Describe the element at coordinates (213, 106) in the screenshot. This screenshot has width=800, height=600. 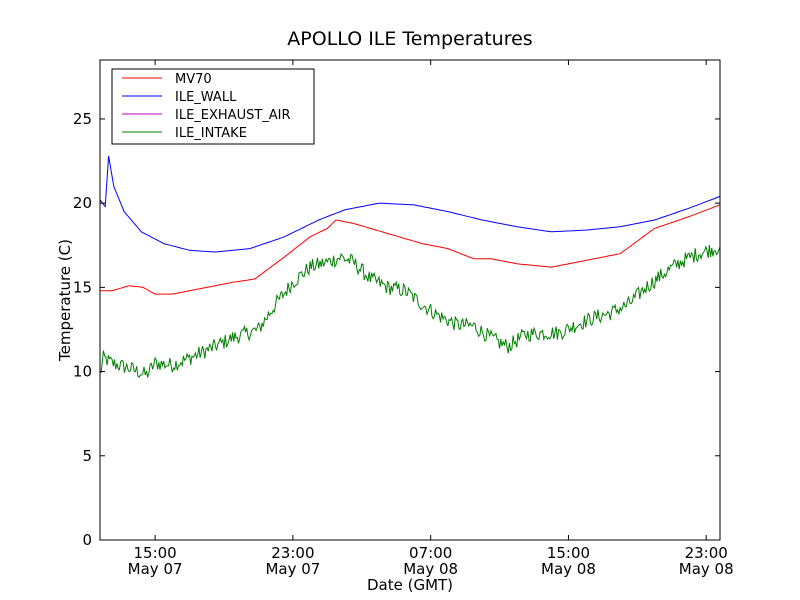
I see `legend: MV70 ILE_WALL ILE_EXHAUST_AIR ILE_INTAKE` at that location.